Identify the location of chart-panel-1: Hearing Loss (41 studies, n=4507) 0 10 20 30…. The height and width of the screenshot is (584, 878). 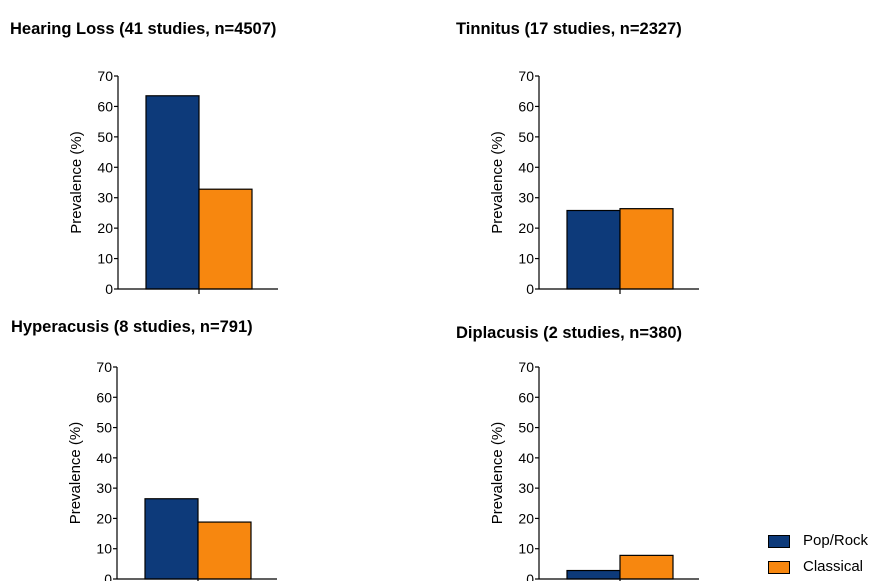
(144, 158).